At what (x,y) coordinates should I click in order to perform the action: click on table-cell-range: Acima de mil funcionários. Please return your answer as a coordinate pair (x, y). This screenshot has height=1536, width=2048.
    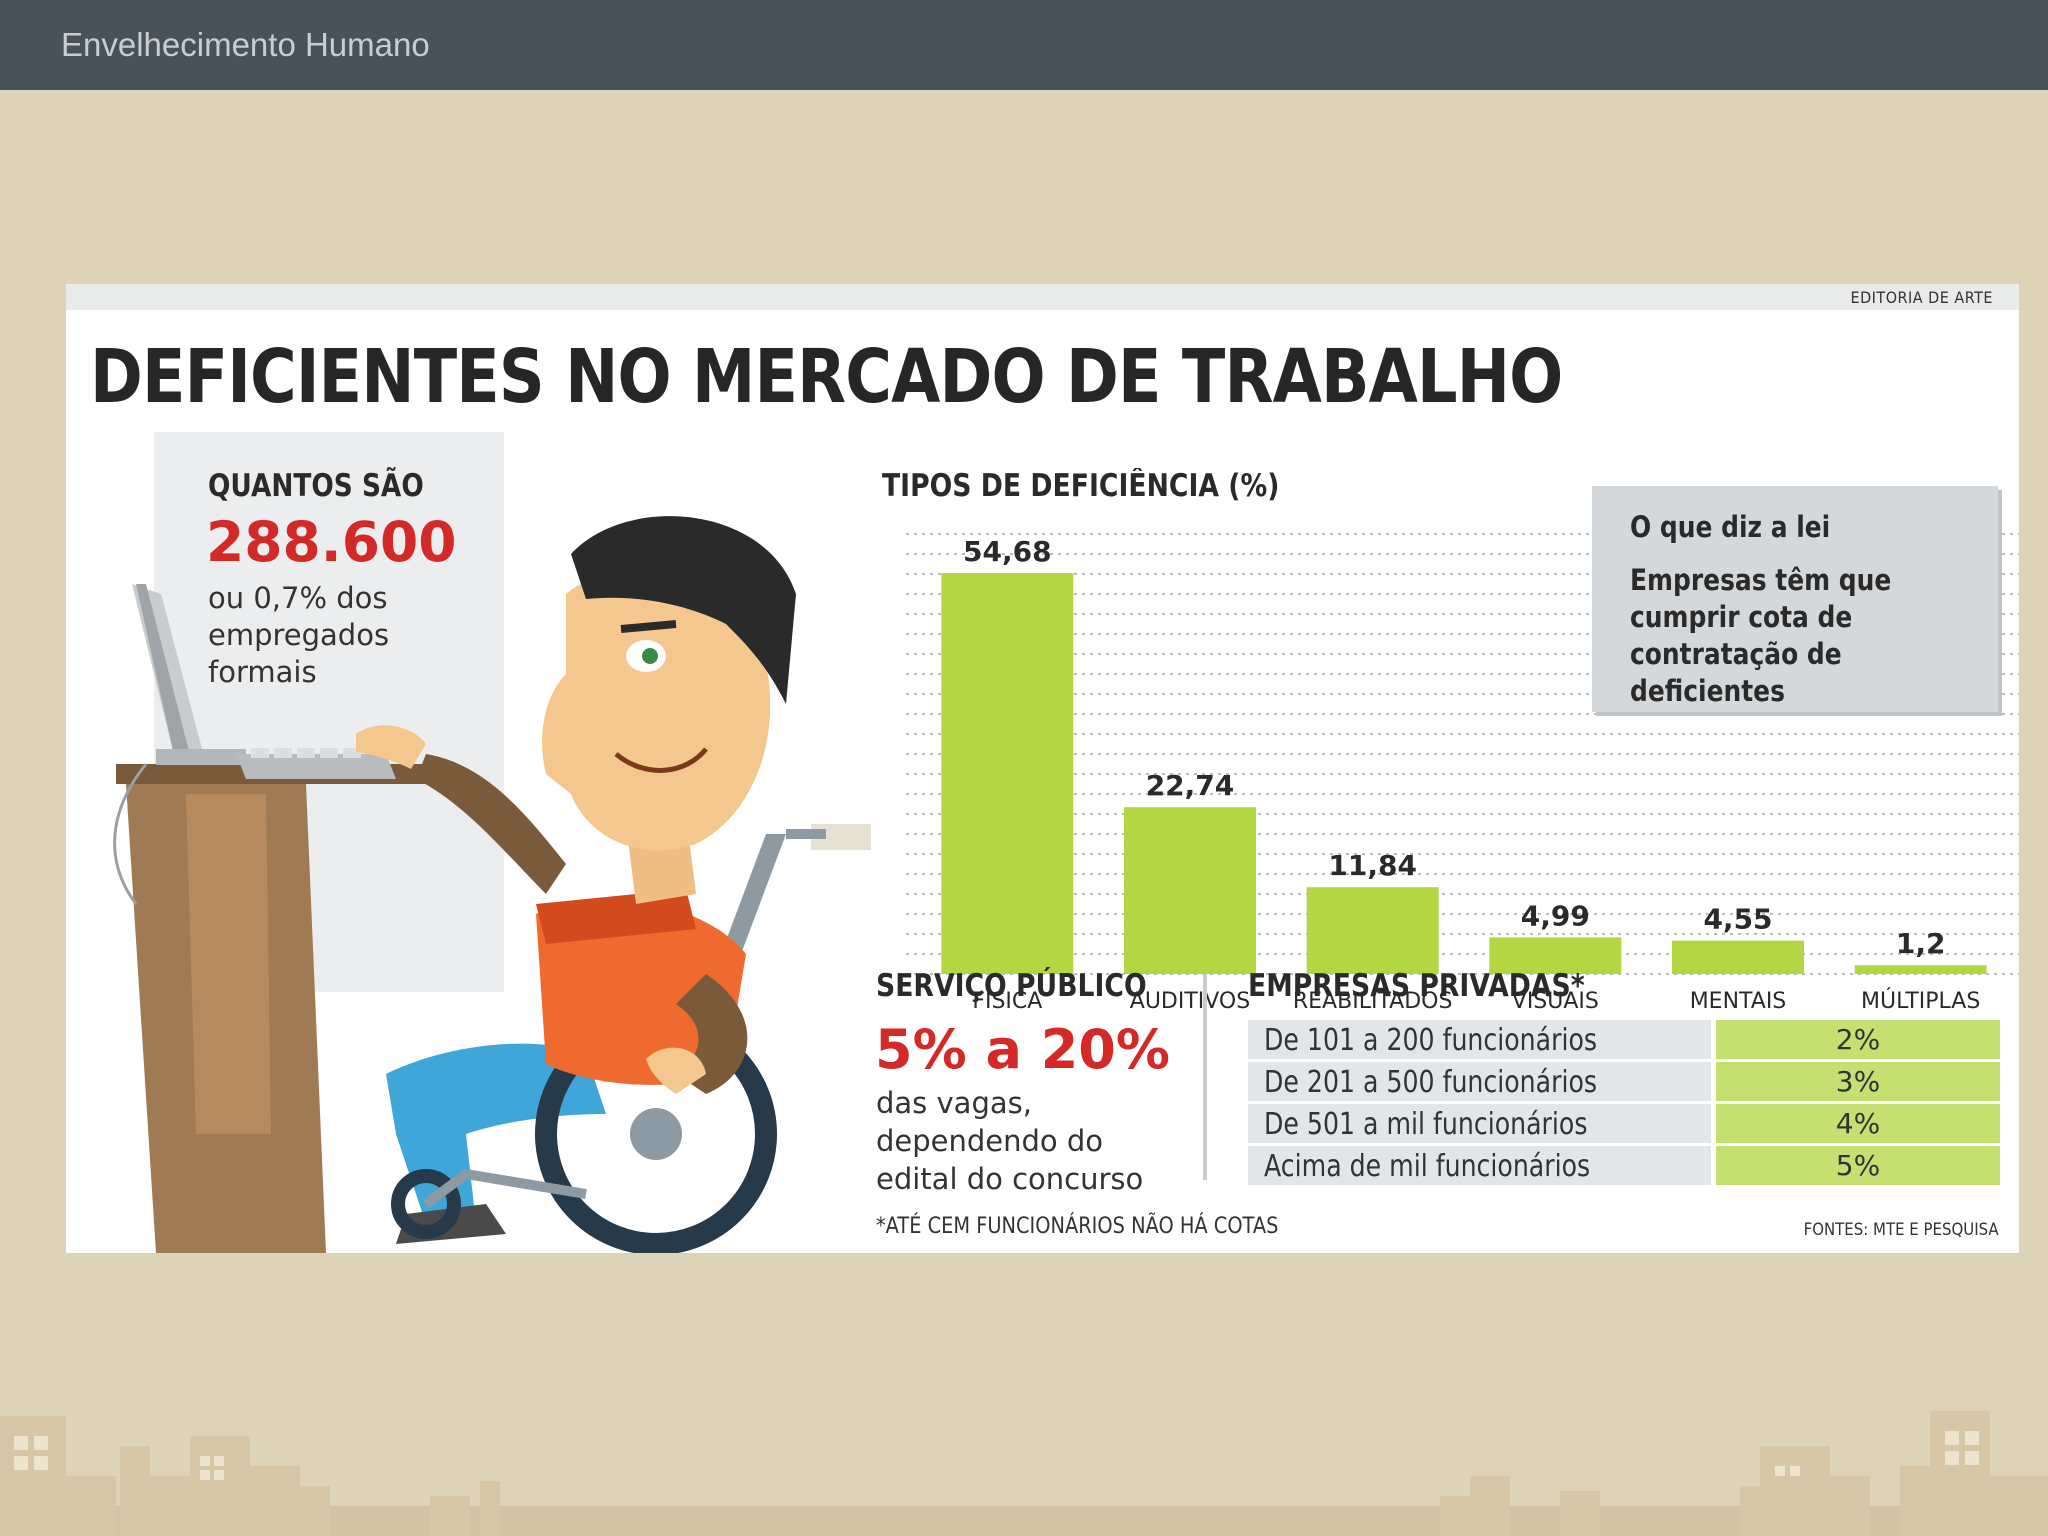
    Looking at the image, I should click on (1479, 1165).